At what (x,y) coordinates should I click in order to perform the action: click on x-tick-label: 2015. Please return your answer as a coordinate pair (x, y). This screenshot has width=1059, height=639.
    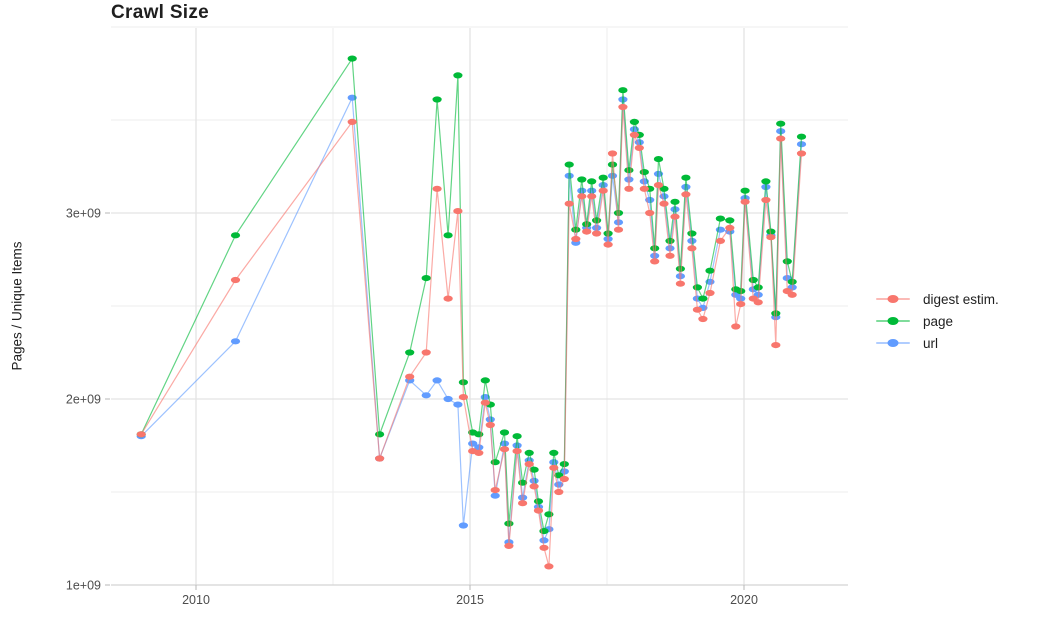
    Looking at the image, I should click on (470, 600).